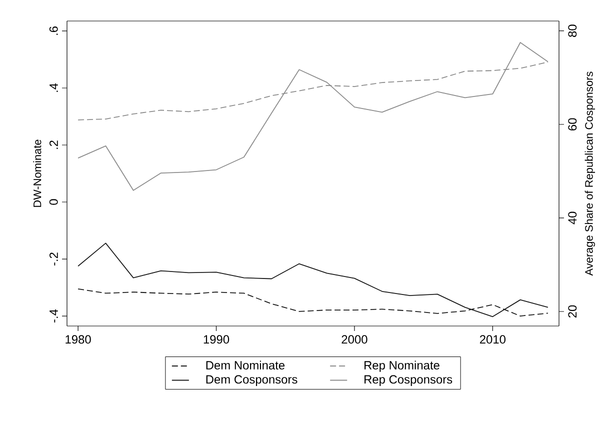 Image resolution: width=610 pixels, height=445 pixels. Describe the element at coordinates (54, 87) in the screenshot. I see `y-tick-label: .4` at that location.